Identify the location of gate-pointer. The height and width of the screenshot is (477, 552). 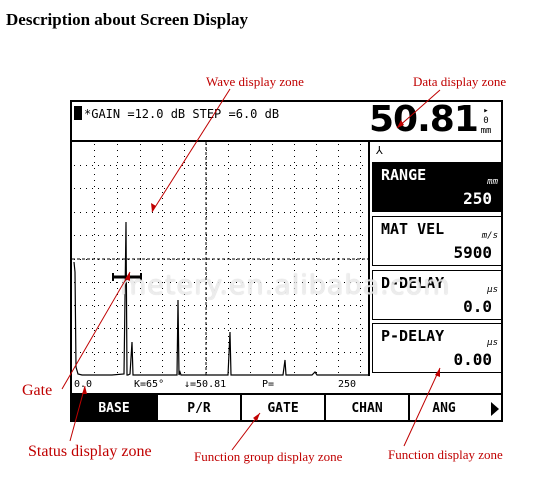
(96, 330).